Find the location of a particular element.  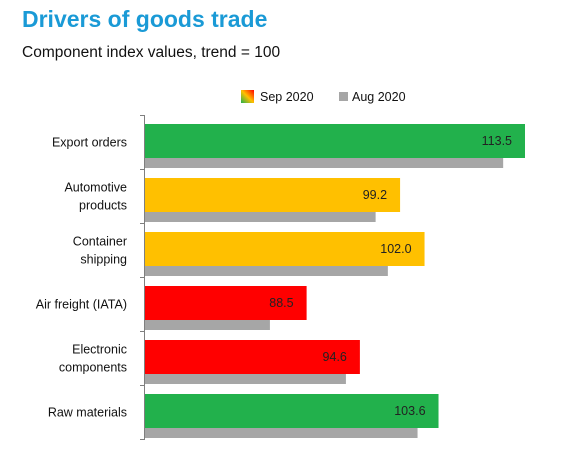

category-label: Export orders is located at coordinates (89, 143).